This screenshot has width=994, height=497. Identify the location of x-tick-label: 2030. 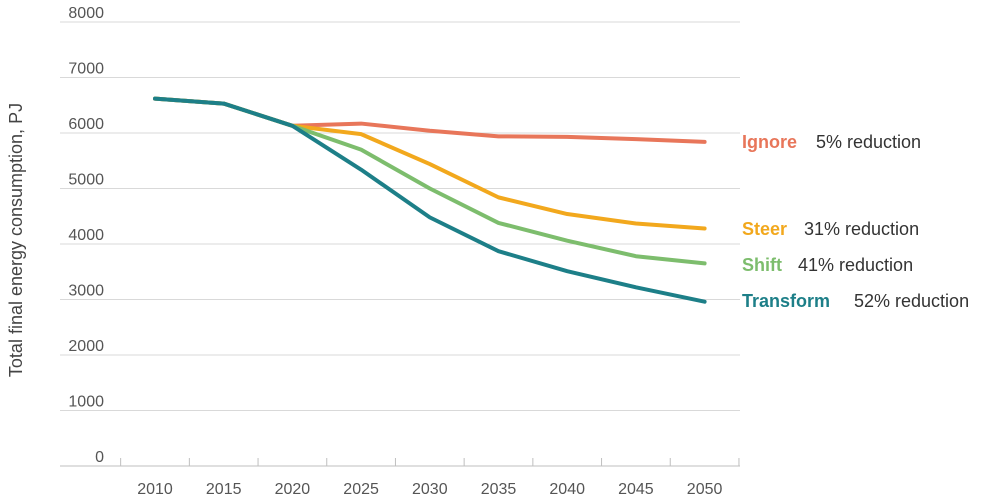
(430, 489).